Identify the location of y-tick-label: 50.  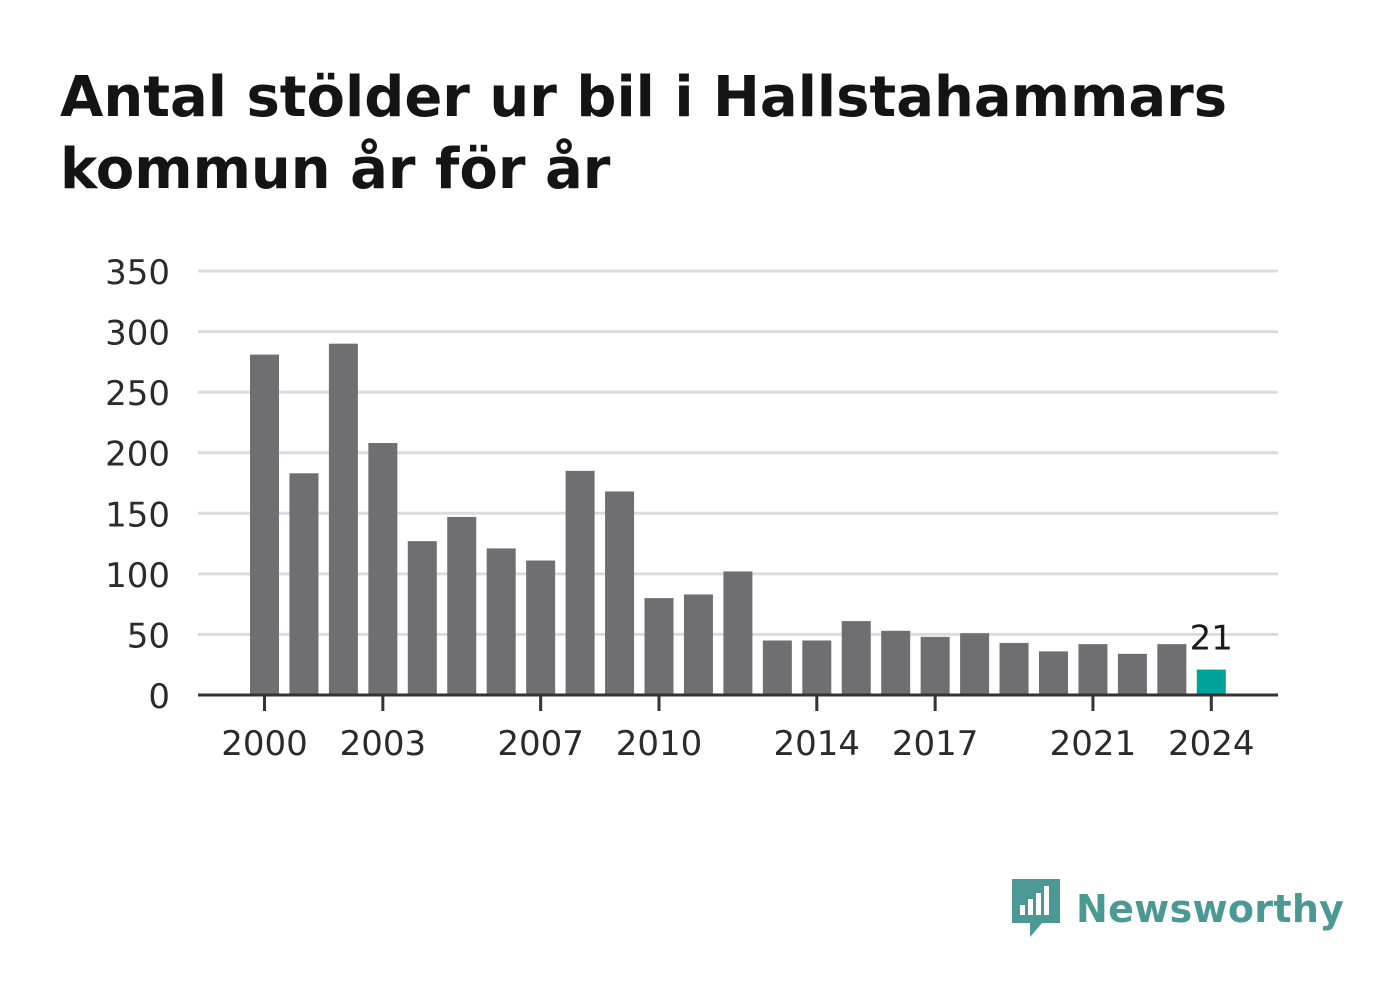
(148, 636).